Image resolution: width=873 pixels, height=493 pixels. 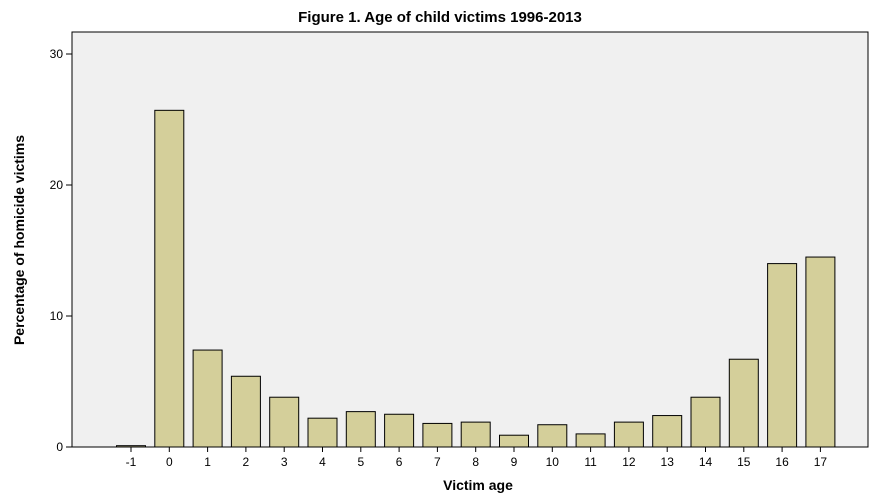 What do you see at coordinates (668, 462) in the screenshot?
I see `x-tick-label: 13` at bounding box center [668, 462].